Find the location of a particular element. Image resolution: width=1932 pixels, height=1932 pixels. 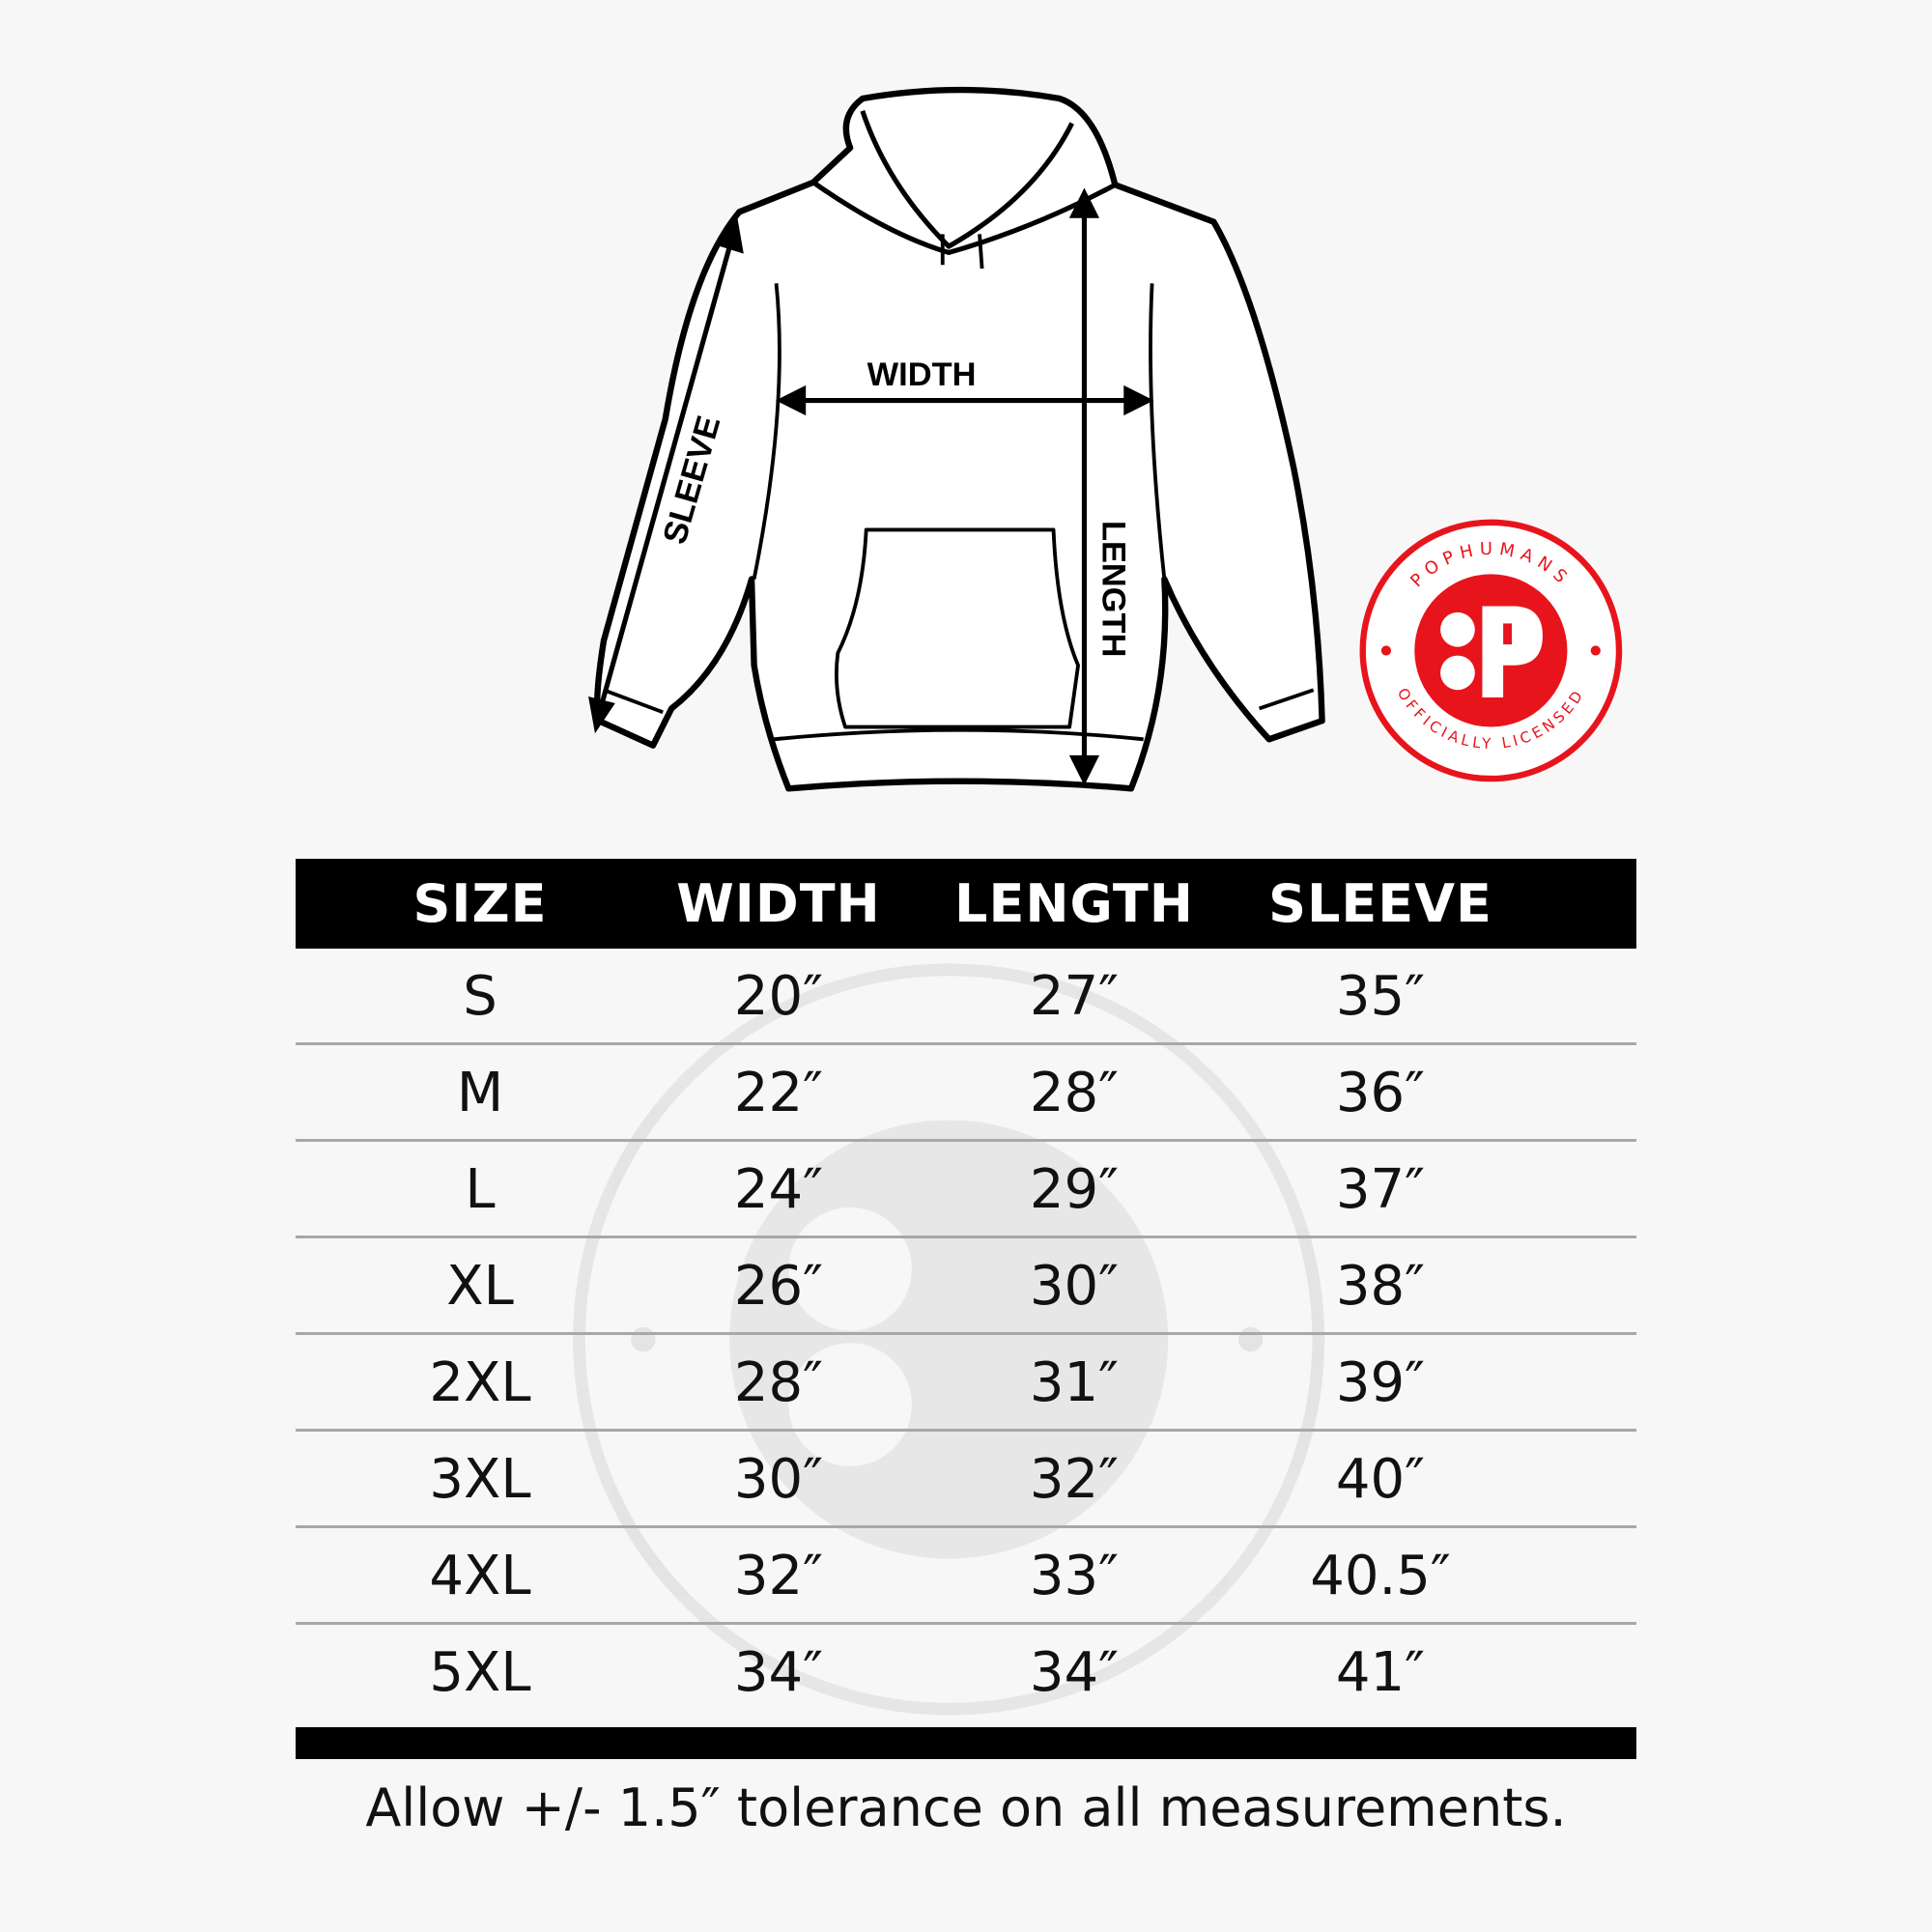

table-row: L 24″ 29″ 37″ is located at coordinates (966, 1190).